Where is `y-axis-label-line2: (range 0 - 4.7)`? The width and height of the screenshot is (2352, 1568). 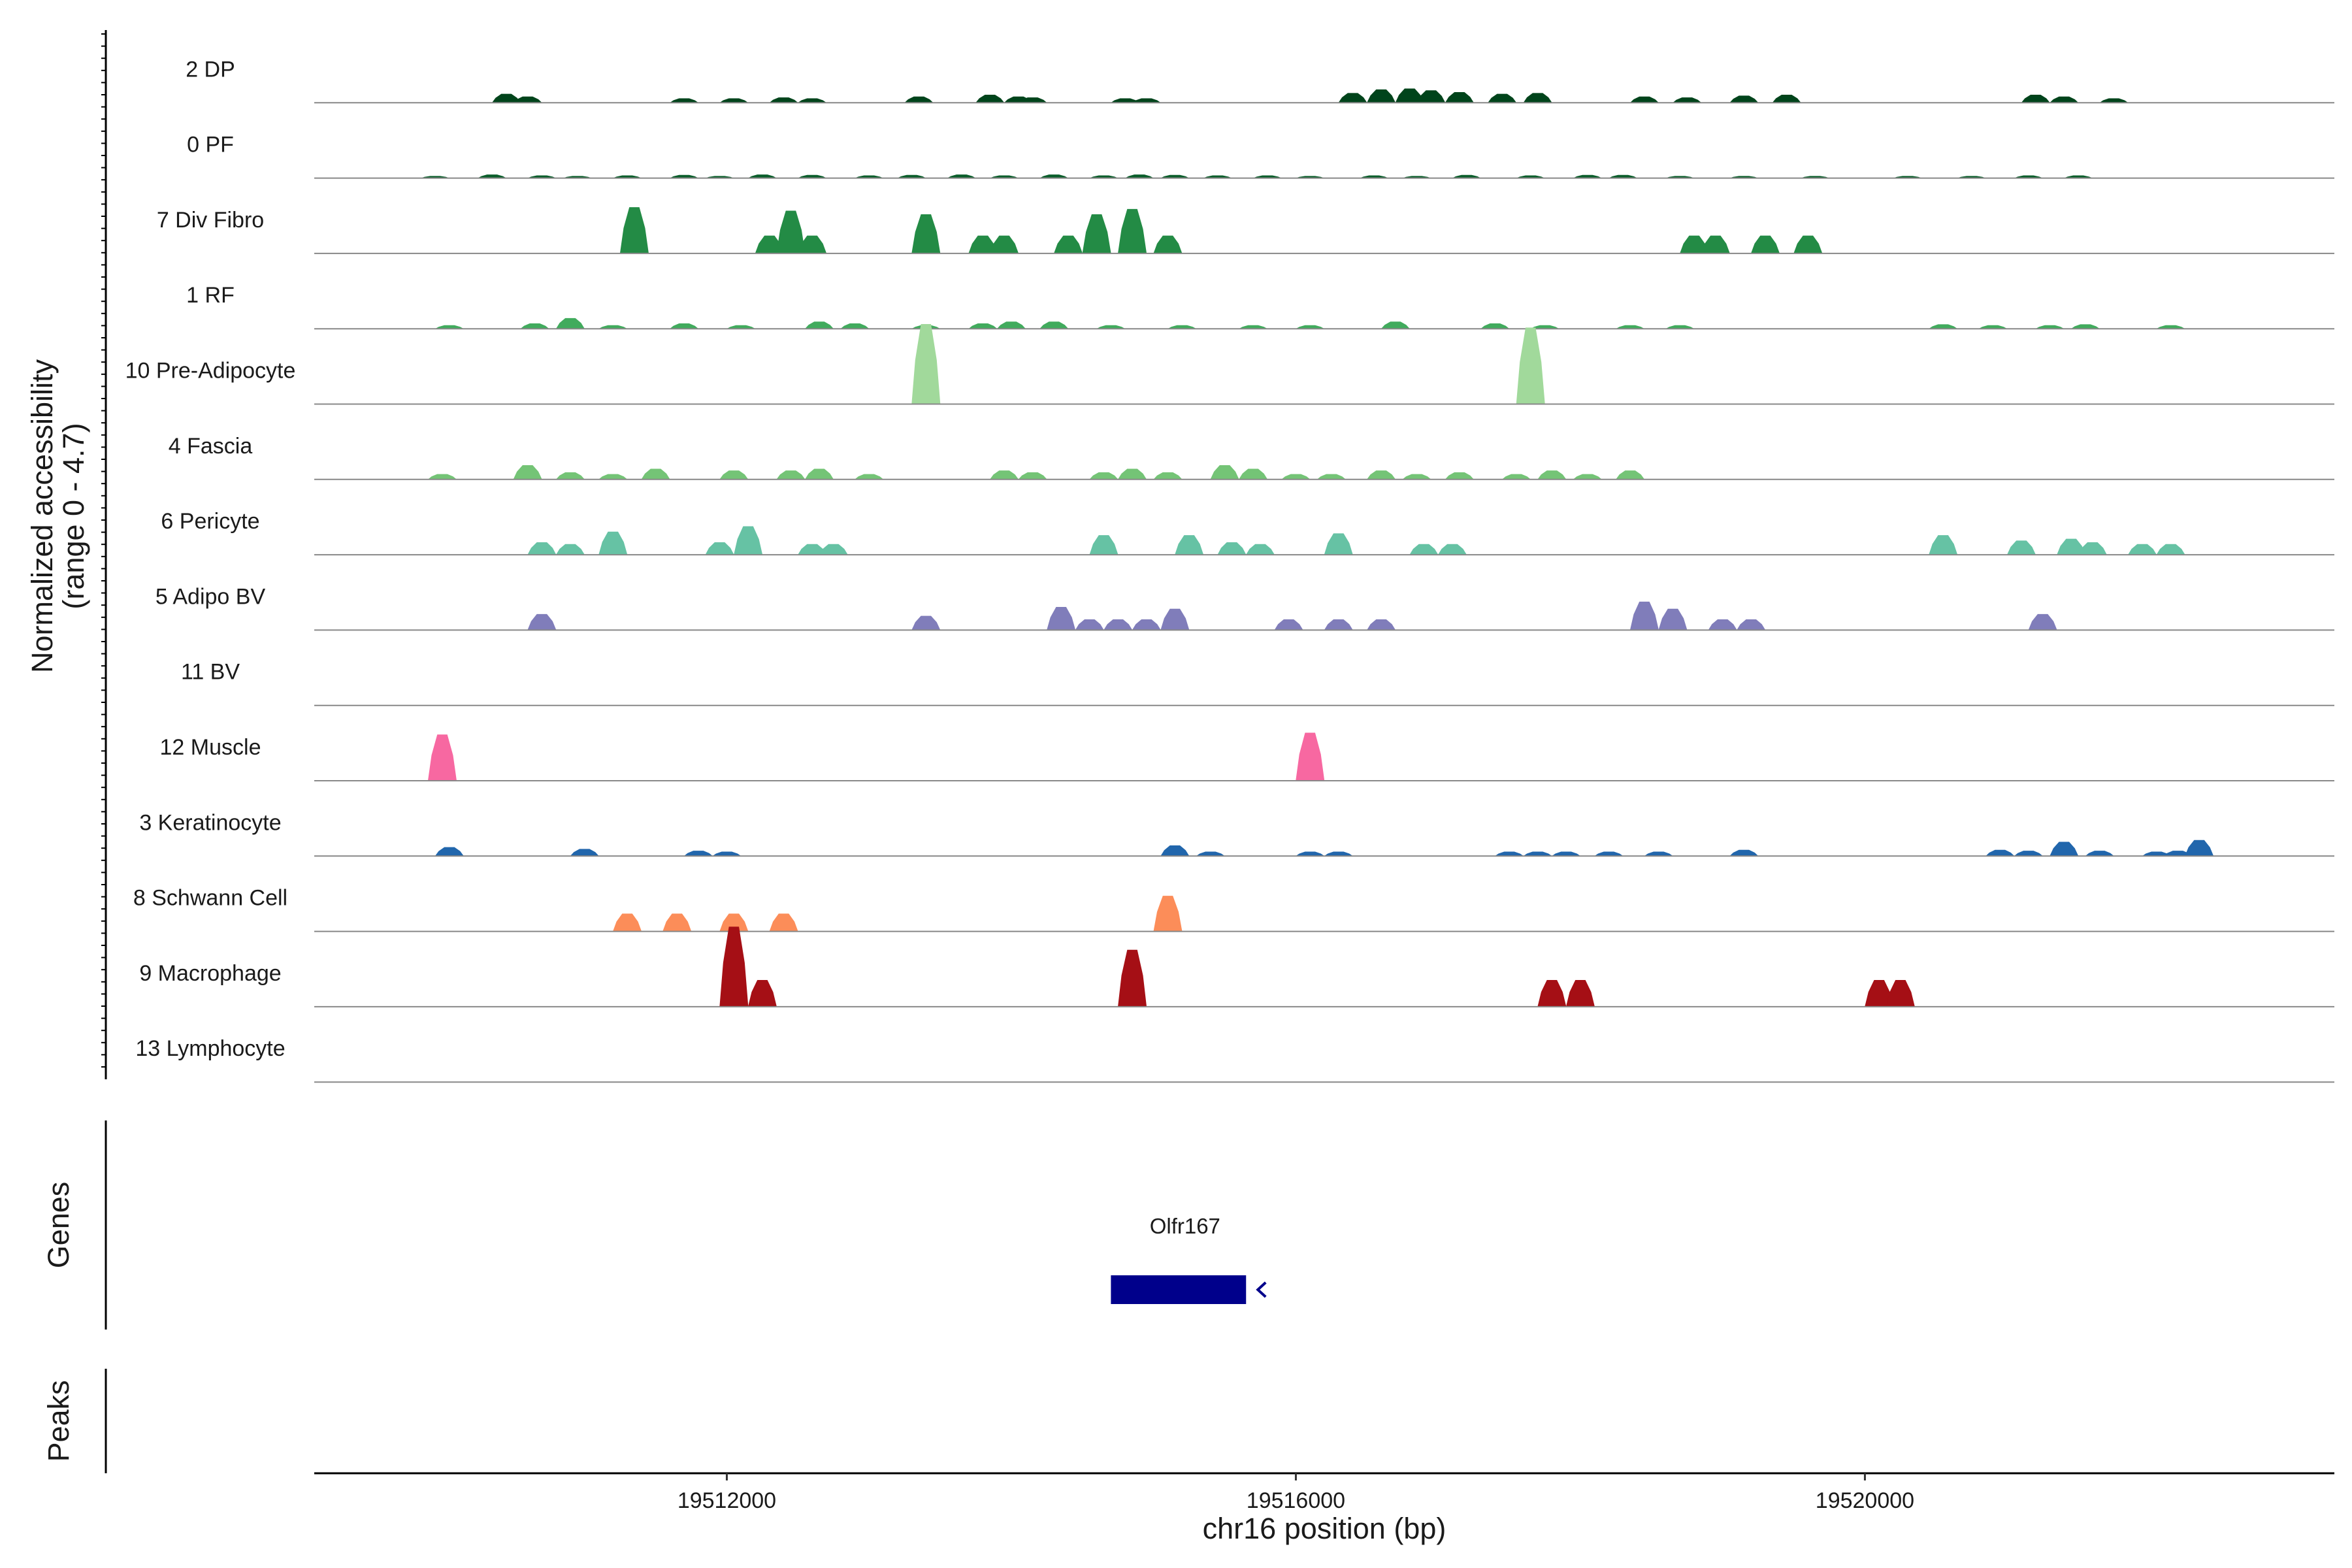 y-axis-label-line2: (range 0 - 4.7) is located at coordinates (73, 516).